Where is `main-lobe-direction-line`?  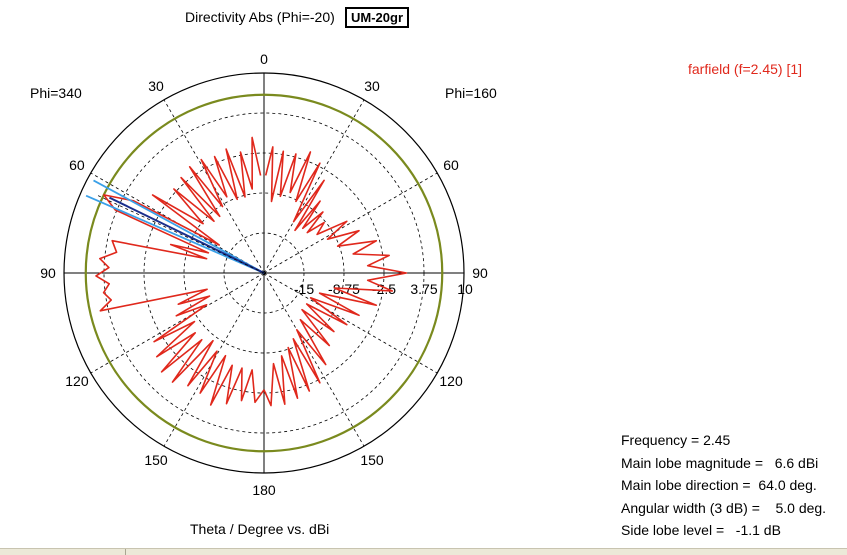 main-lobe-direction-line is located at coordinates (186, 235).